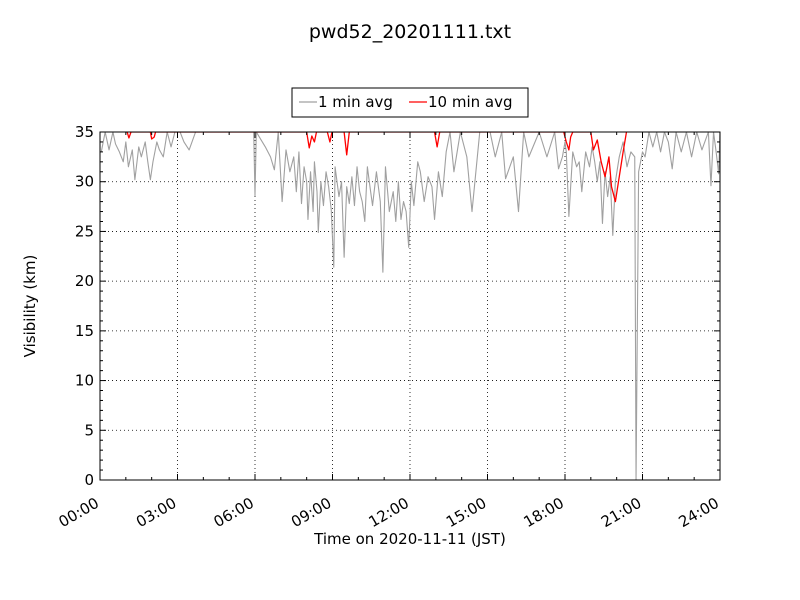 The height and width of the screenshot is (600, 800). Describe the element at coordinates (234, 512) in the screenshot. I see `x-tick-label: 06:00` at that location.